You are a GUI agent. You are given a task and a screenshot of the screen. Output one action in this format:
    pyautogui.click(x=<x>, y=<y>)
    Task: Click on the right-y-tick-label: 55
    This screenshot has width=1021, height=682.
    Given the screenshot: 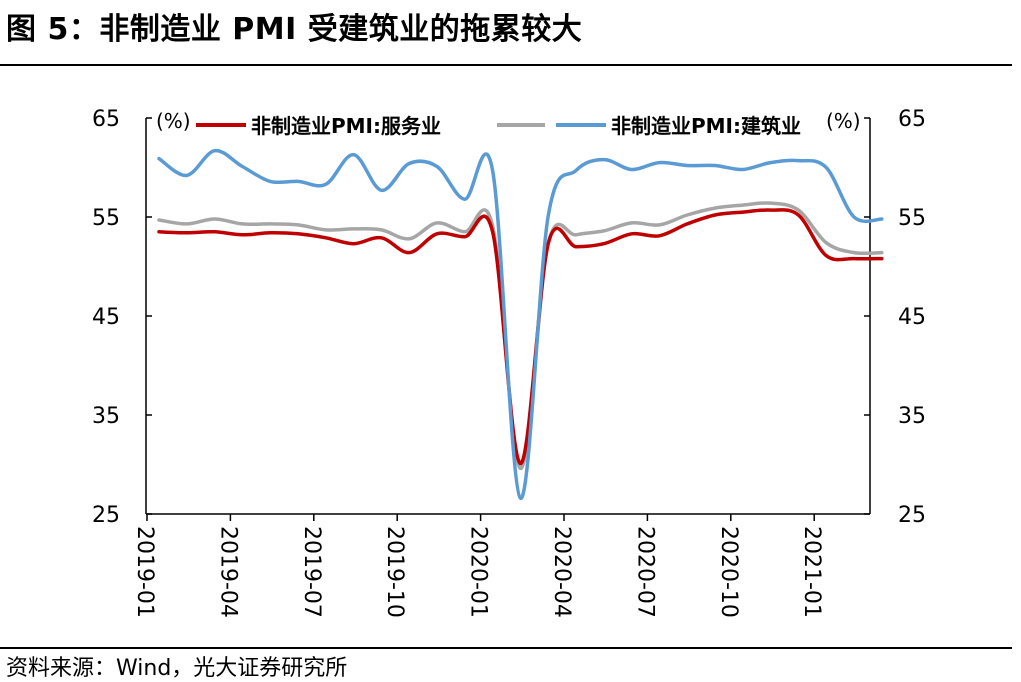 What is the action you would take?
    pyautogui.click(x=912, y=218)
    